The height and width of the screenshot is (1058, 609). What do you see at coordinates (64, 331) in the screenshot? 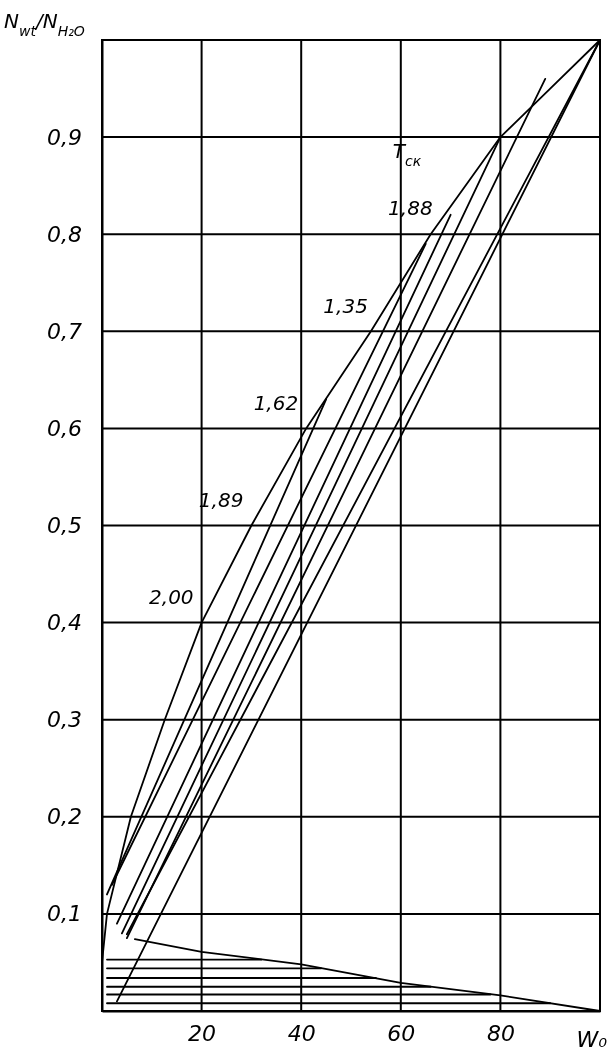
I see `y-tick-label: 0,7` at bounding box center [64, 331].